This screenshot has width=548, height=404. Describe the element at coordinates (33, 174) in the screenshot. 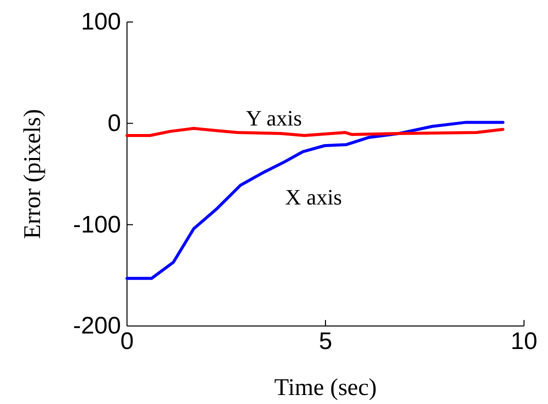

I see `y-axis-title: Error (pixels)` at that location.